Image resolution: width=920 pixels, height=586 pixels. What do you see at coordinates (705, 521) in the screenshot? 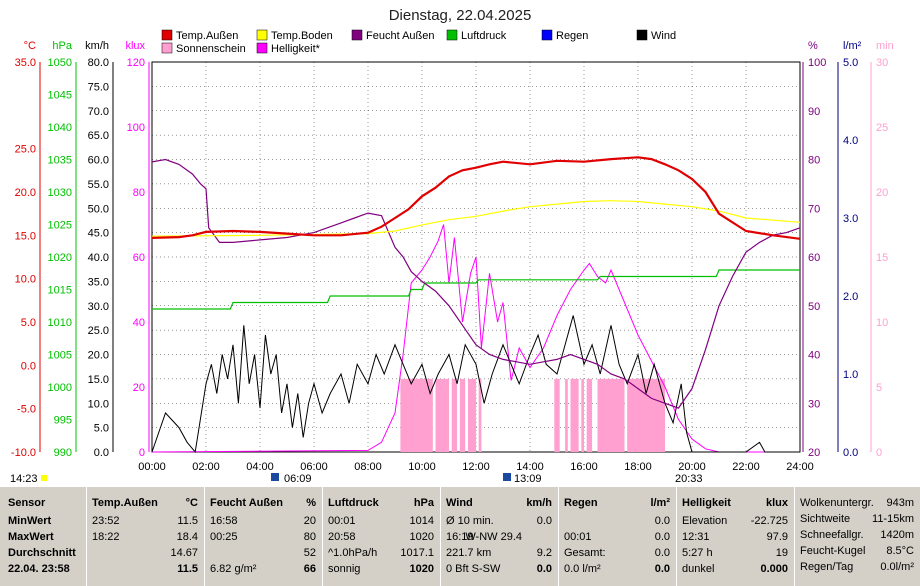
I see `helligkeit-column-row-label: Elevation` at bounding box center [705, 521].